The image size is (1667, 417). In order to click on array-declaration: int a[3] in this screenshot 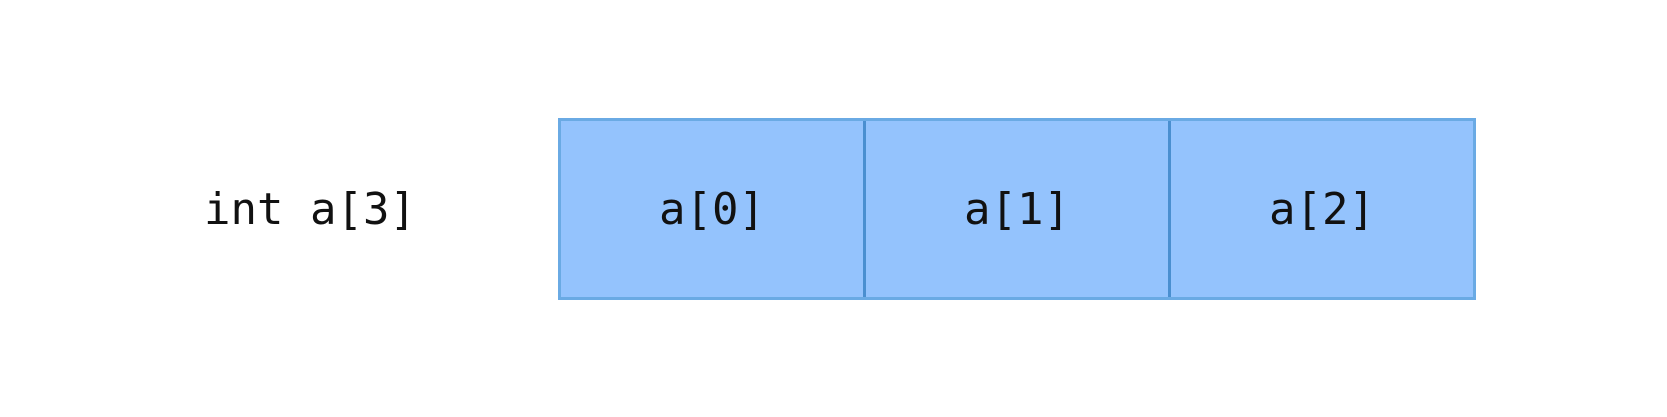, I will do `click(310, 209)`.